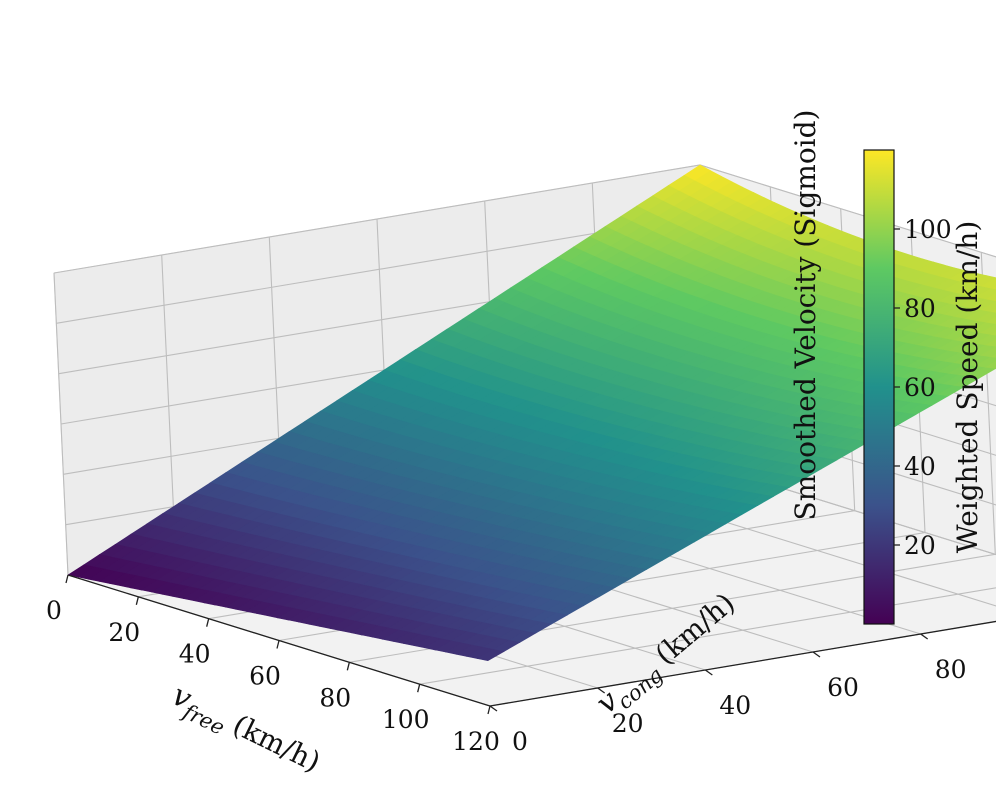  Describe the element at coordinates (967, 387) in the screenshot. I see `colorbar-title: Weighted Speed (km/h)` at that location.